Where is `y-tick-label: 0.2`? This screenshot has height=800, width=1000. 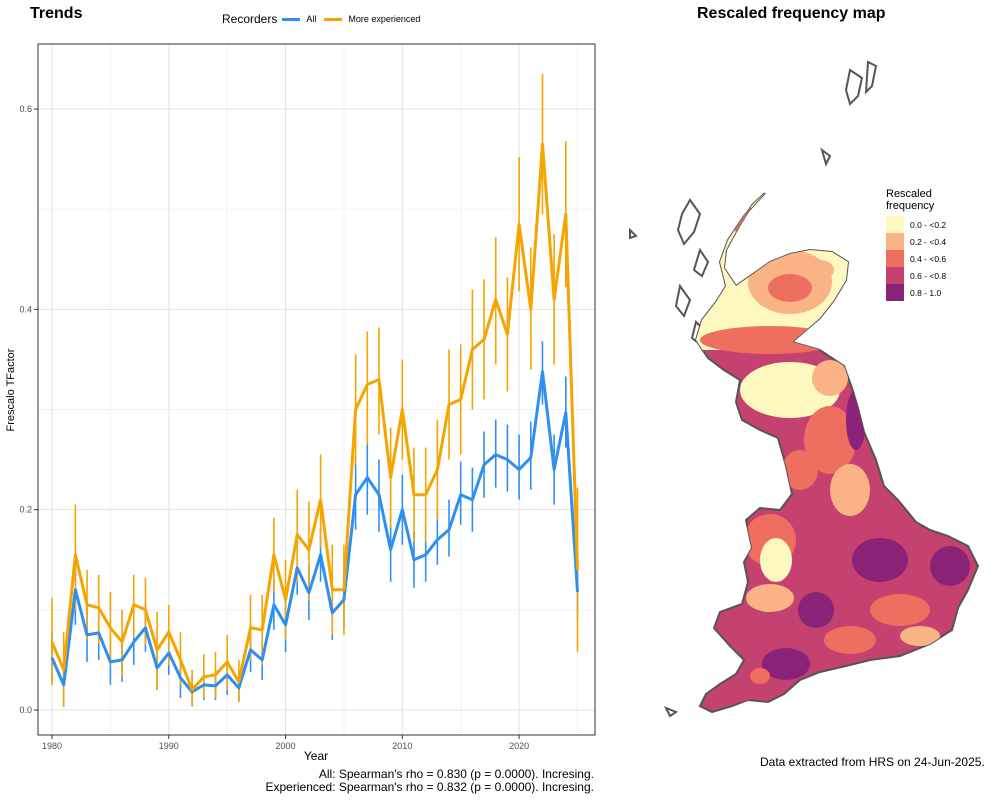
y-tick-label: 0.2 is located at coordinates (25, 510).